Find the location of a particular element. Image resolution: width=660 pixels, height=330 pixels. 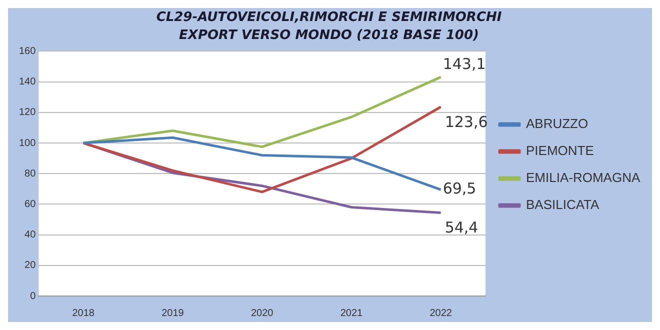

chart-title: CL29-AUTOVEICOLI,RIMORCHI E SEMIRIMORCHI is located at coordinates (329, 18).